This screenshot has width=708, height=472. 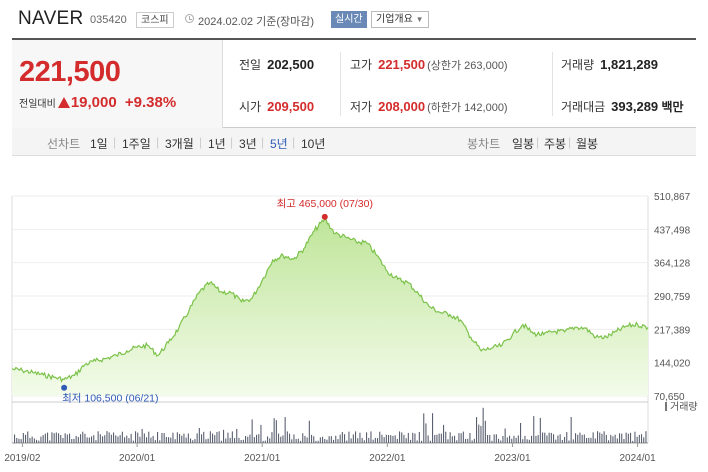 What do you see at coordinates (291, 64) in the screenshot?
I see `prev-close-value: 202,500` at bounding box center [291, 64].